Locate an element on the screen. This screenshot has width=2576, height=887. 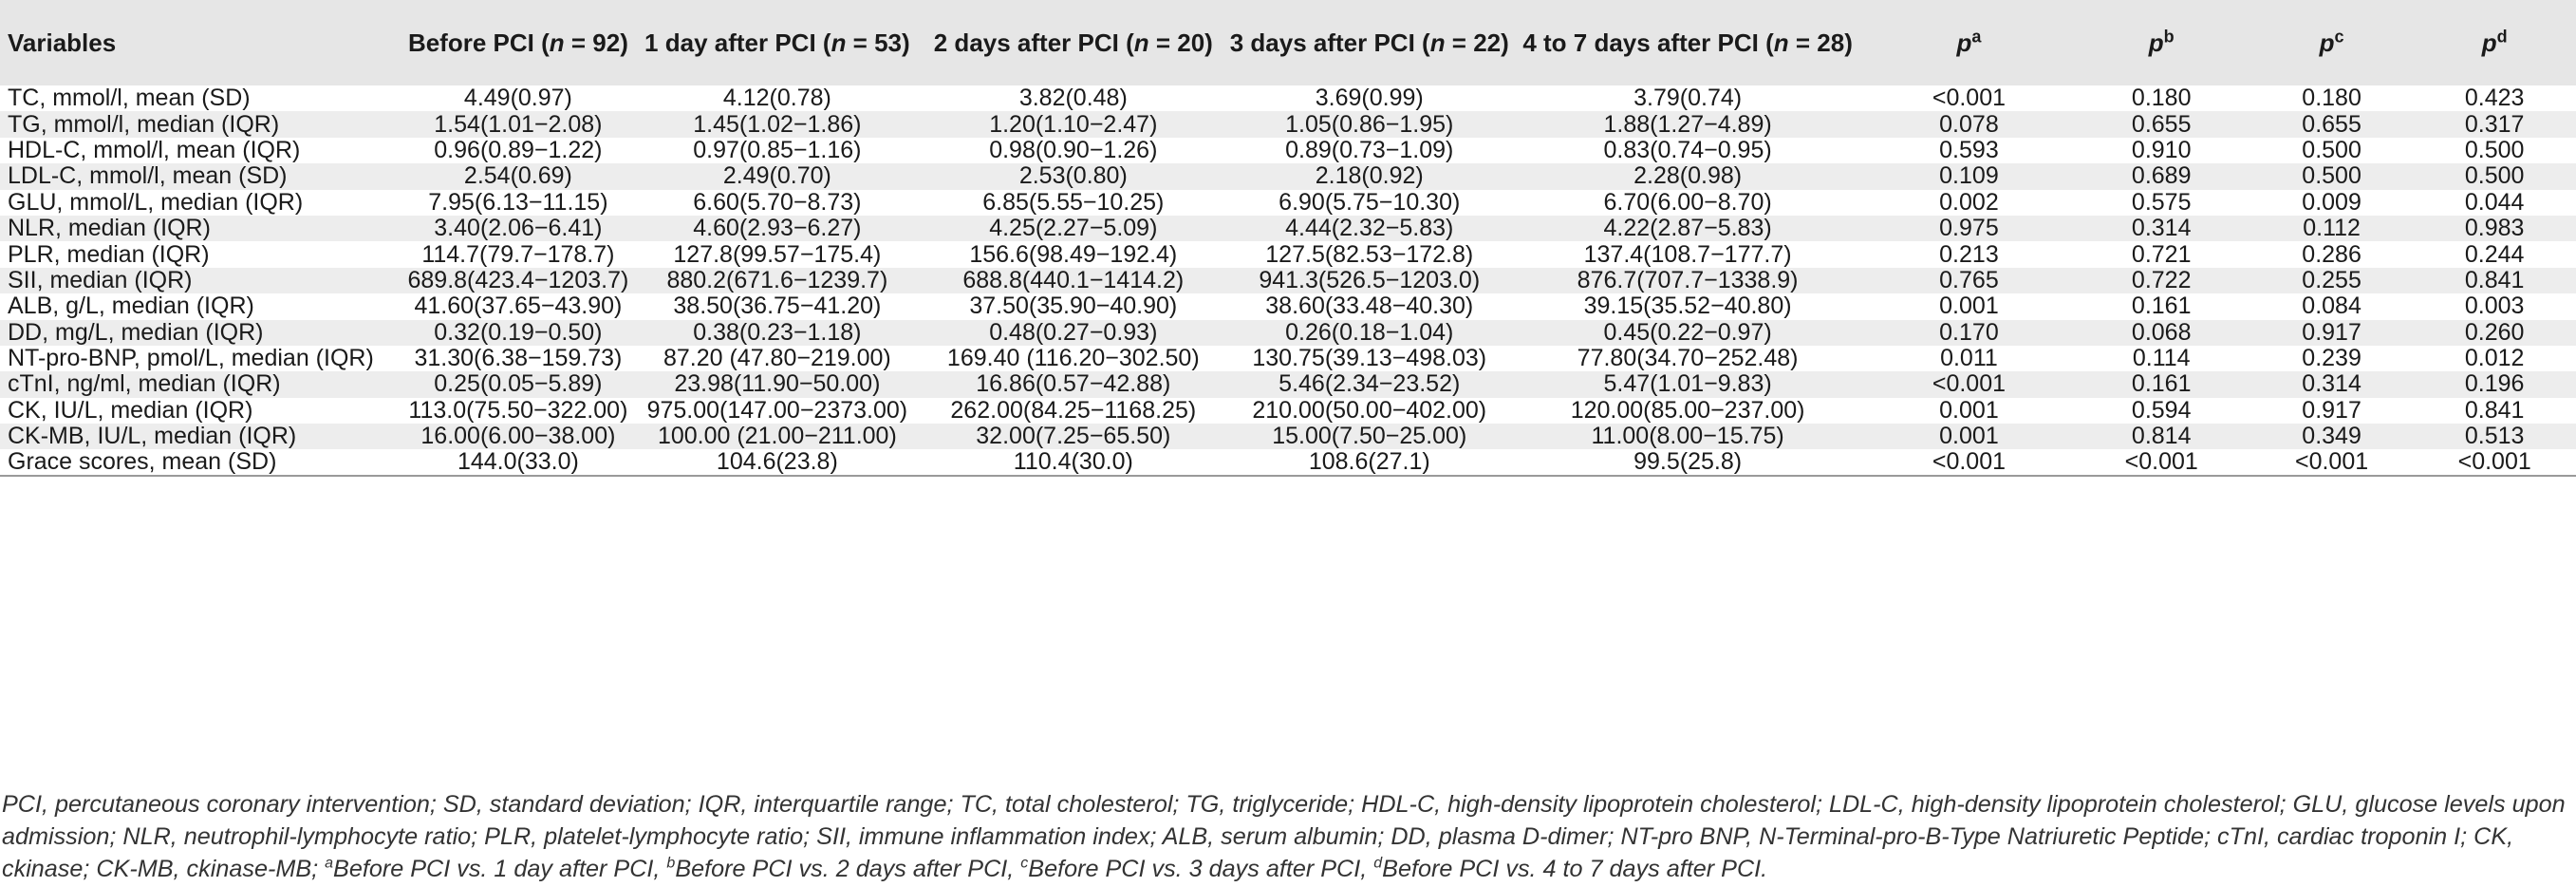
cell-variable: SII, median (IQR) is located at coordinates (100, 279).